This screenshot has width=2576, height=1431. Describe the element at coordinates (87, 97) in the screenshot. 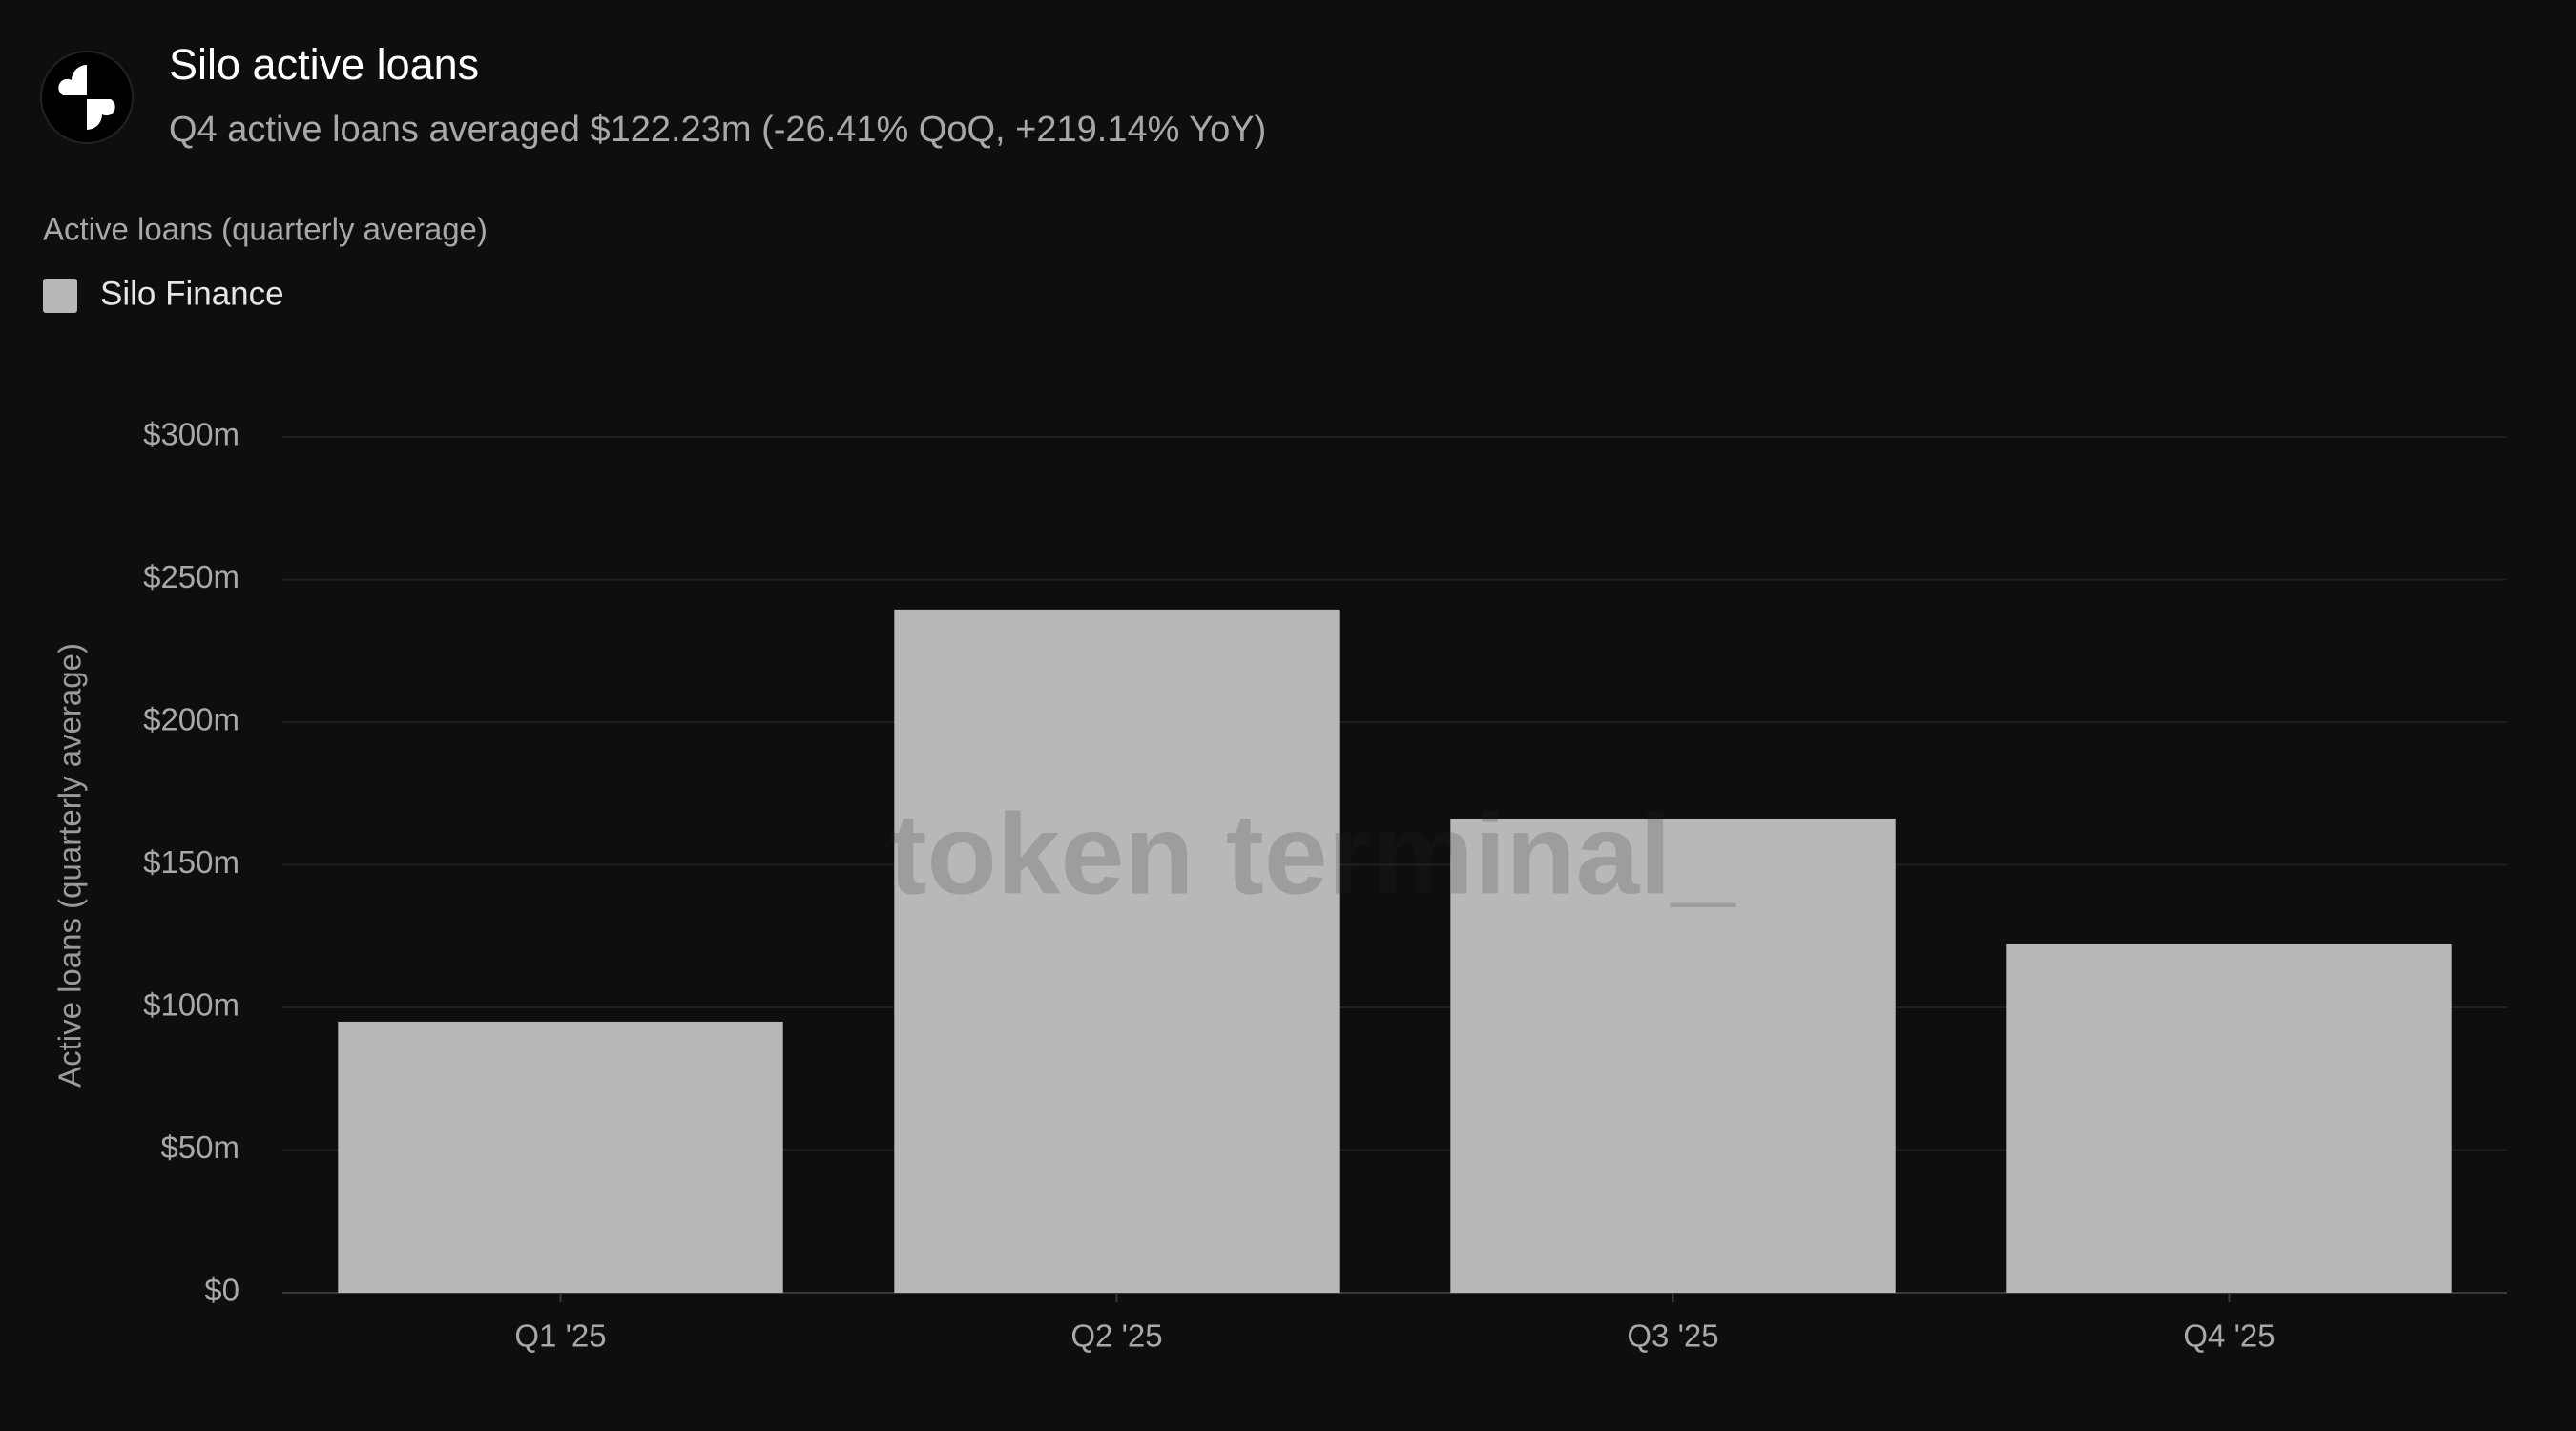

I see `logo` at that location.